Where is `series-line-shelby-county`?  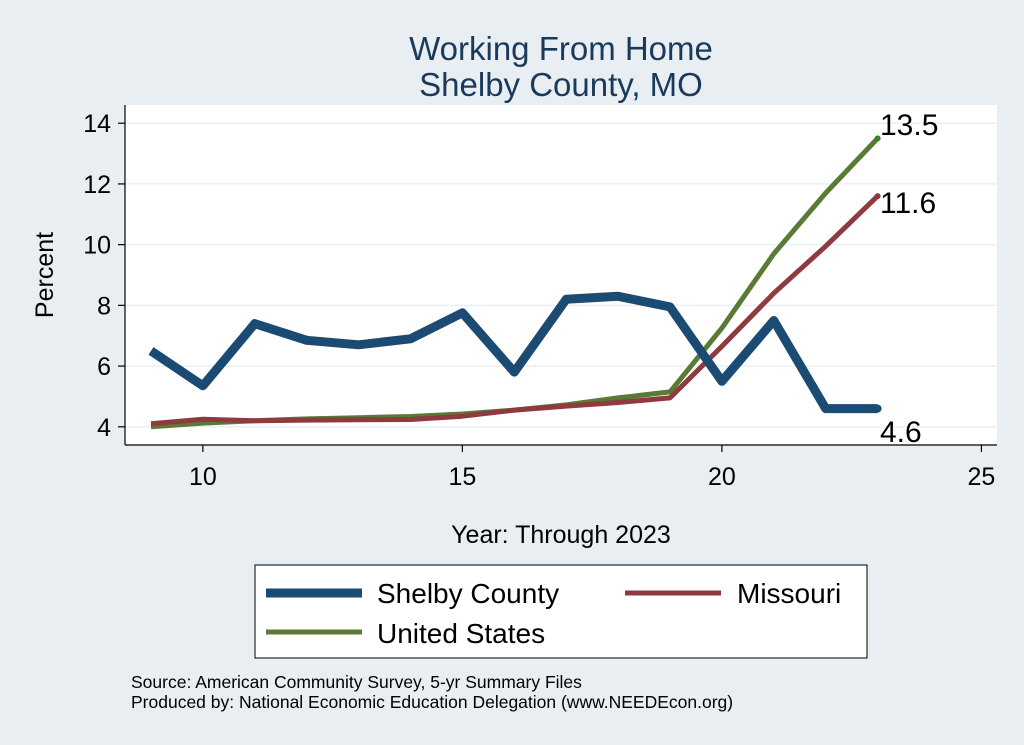
series-line-shelby-county is located at coordinates (513, 352).